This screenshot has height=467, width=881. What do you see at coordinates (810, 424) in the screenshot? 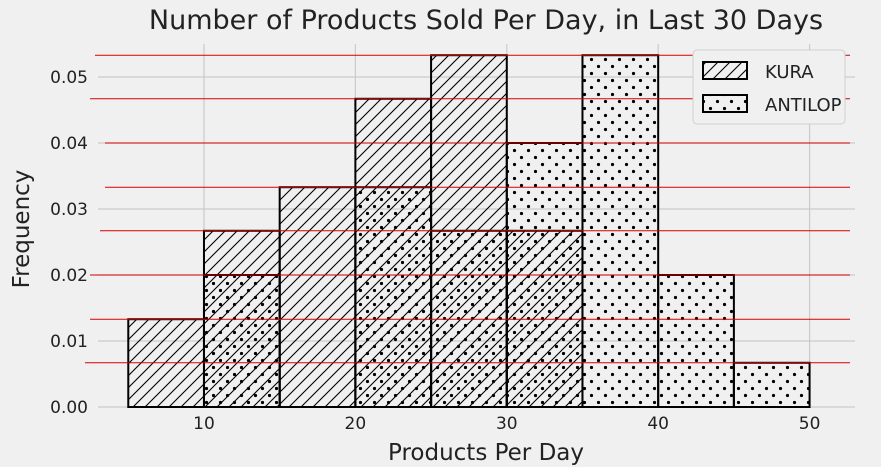
I see `x-tick-label: 50` at bounding box center [810, 424].